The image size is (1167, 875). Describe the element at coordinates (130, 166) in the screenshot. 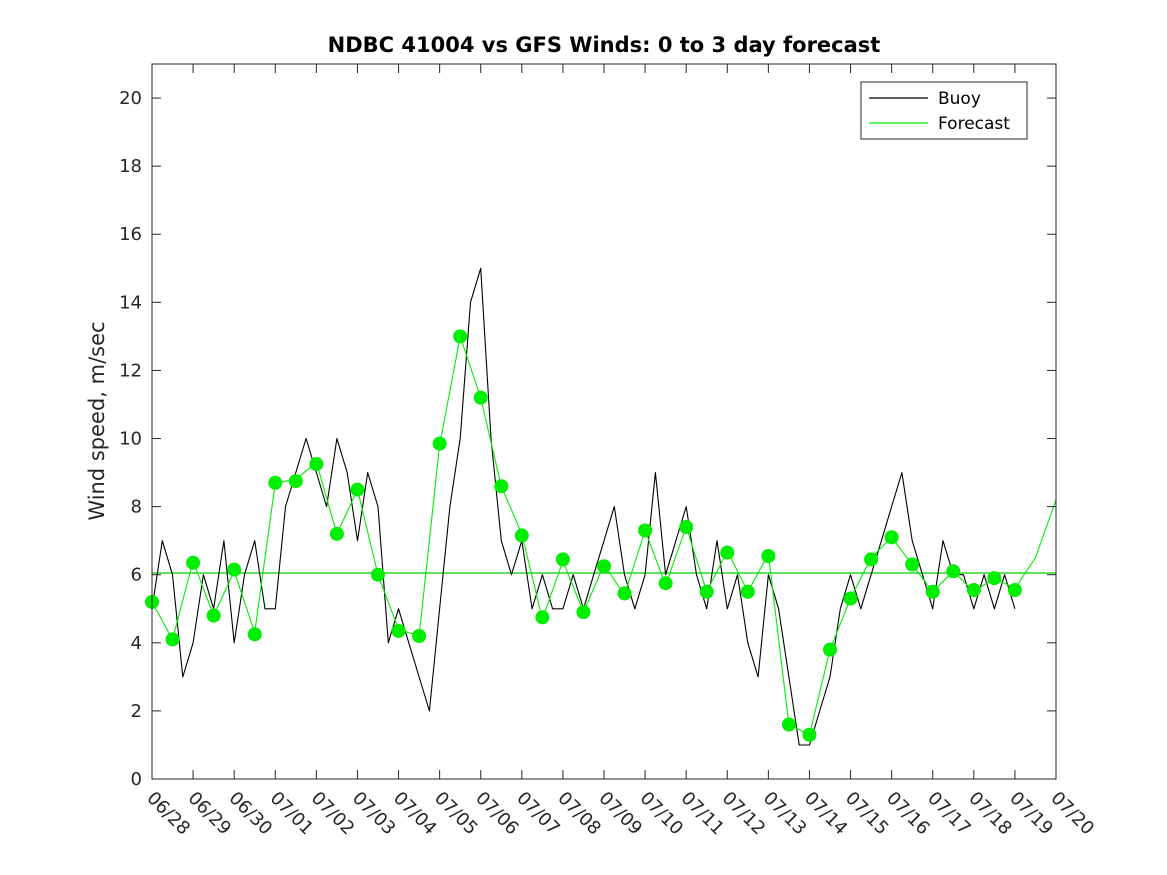

I see `y-tick-label: 18` at that location.